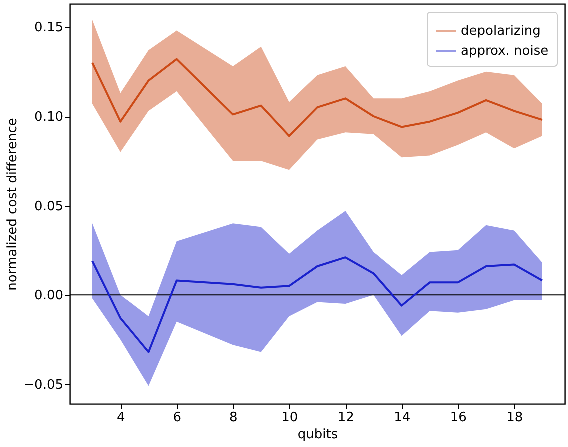  Describe the element at coordinates (458, 418) in the screenshot. I see `x-tick-label: 16` at that location.